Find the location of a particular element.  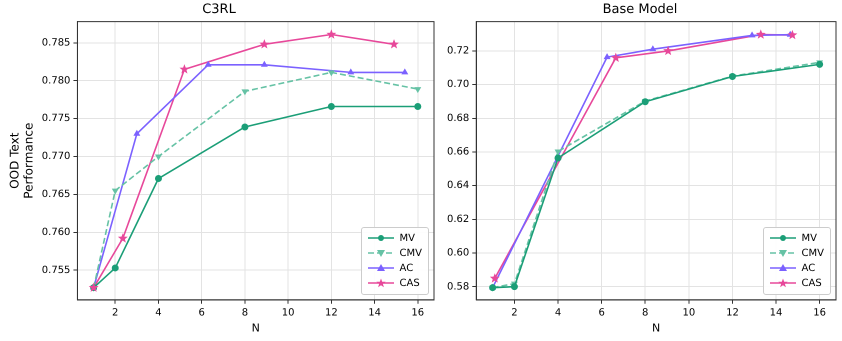

y-tick-label: 0.58 is located at coordinates (458, 286).